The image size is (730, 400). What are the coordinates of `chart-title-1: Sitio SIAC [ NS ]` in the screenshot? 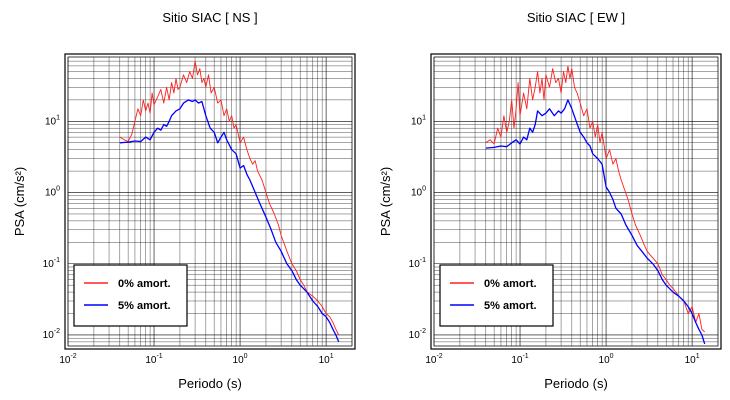 It's located at (209, 17).